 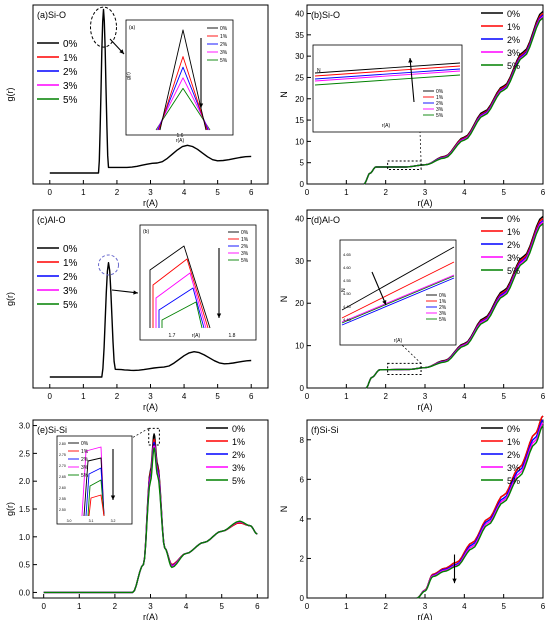 I want to click on y-tick-label: 25, so click(x=299, y=77).